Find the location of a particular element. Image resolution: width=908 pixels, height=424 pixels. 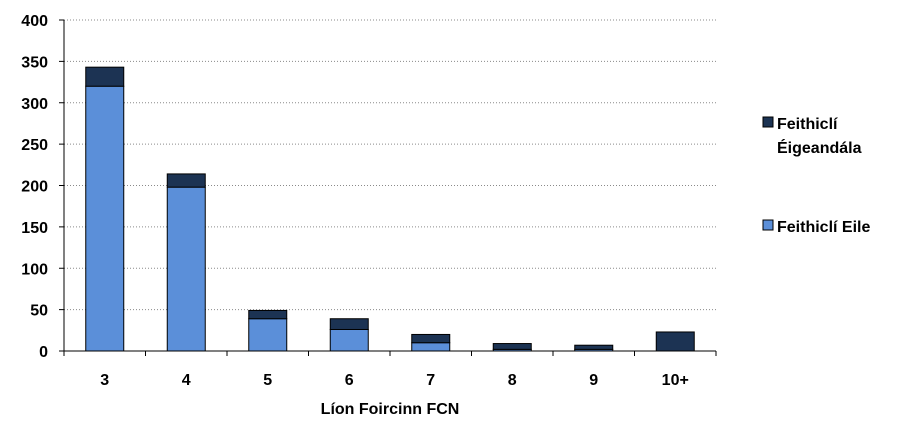

x-tick-label: 3 is located at coordinates (104, 380).